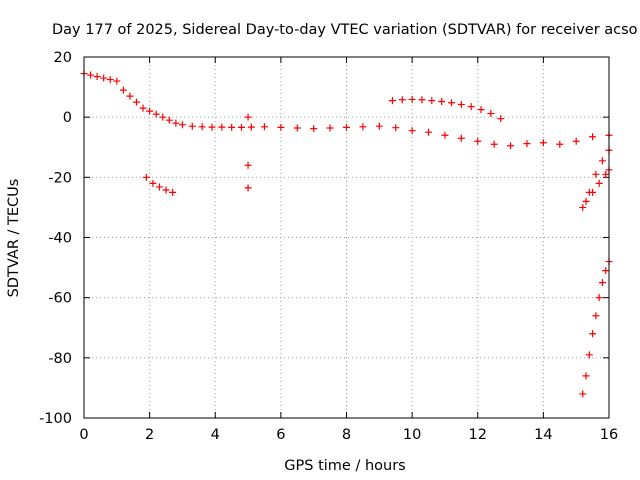 This screenshot has height=480, width=640. What do you see at coordinates (14, 238) in the screenshot?
I see `y-axis-label: SDTVAR / TECUs` at bounding box center [14, 238].